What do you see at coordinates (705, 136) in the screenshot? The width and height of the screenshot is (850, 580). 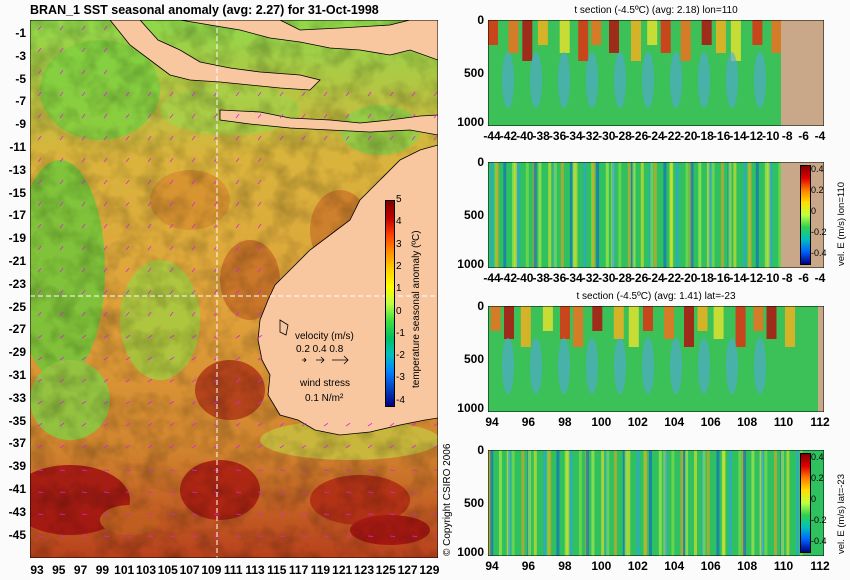 I see `x-label: -18` at bounding box center [705, 136].